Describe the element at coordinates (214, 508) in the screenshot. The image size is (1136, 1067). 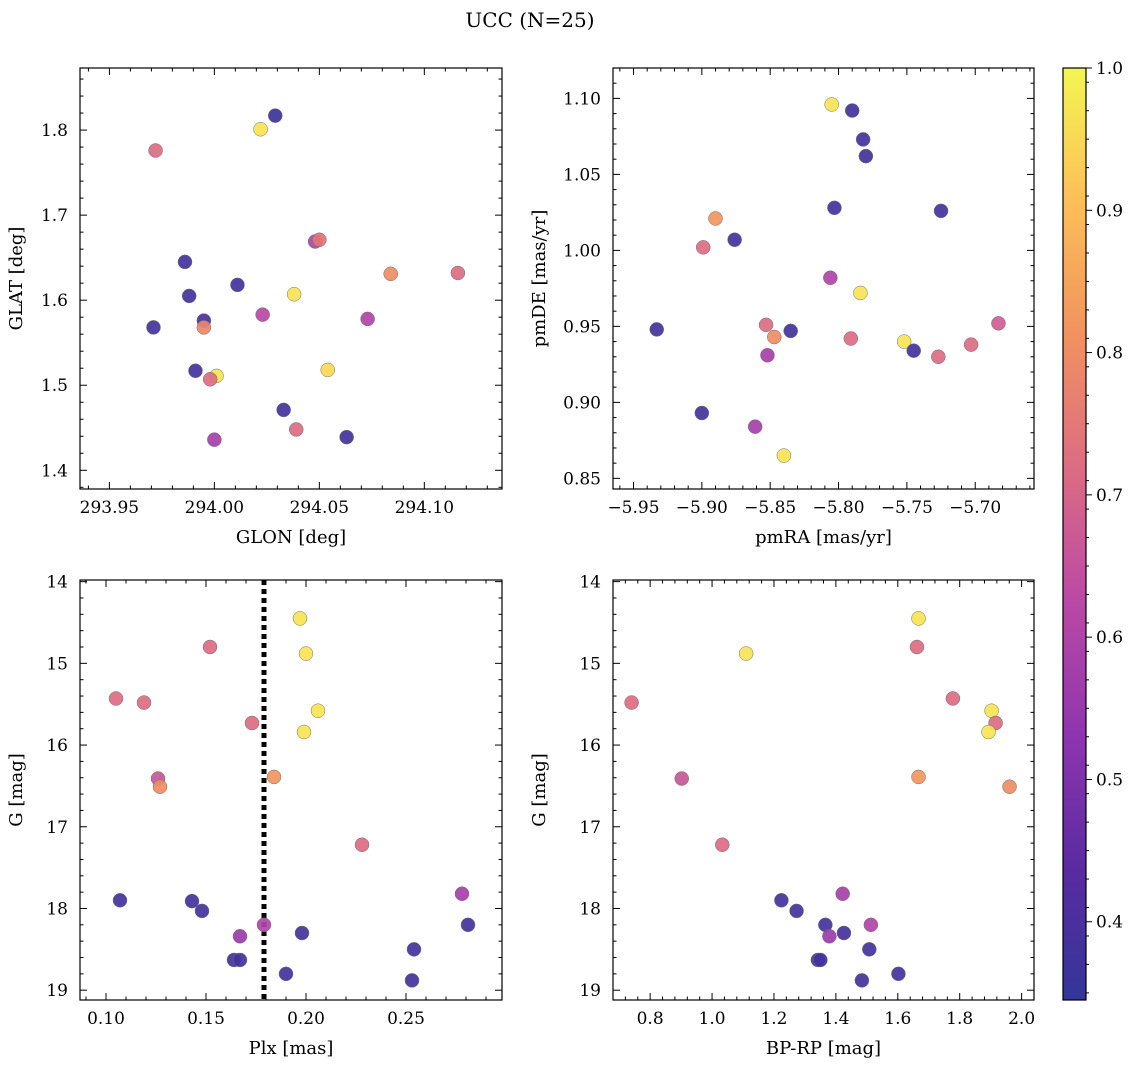
I see `x-tick-label: 294.00` at that location.